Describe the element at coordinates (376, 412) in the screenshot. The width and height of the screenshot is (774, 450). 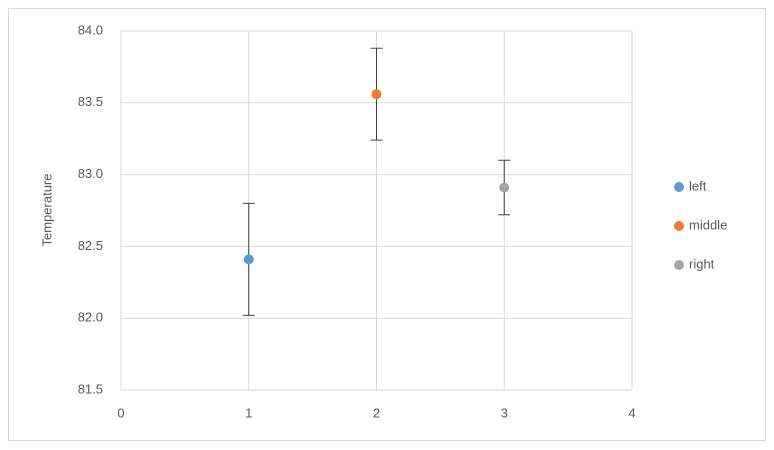
I see `x-tick-label: 2` at that location.